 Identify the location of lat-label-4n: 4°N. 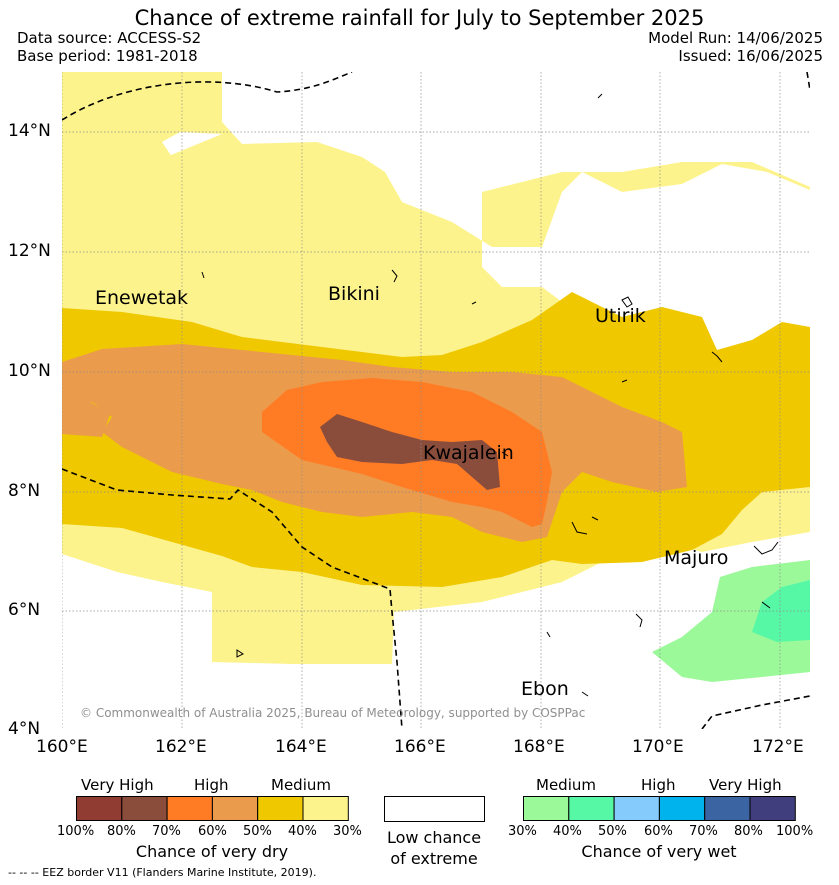
(24, 729).